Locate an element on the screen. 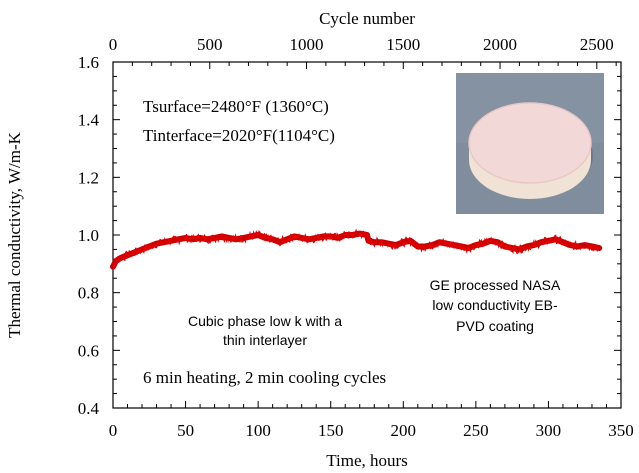  surface-temperature-label: Tsurface=2480°F (1360°C) is located at coordinates (236, 106).